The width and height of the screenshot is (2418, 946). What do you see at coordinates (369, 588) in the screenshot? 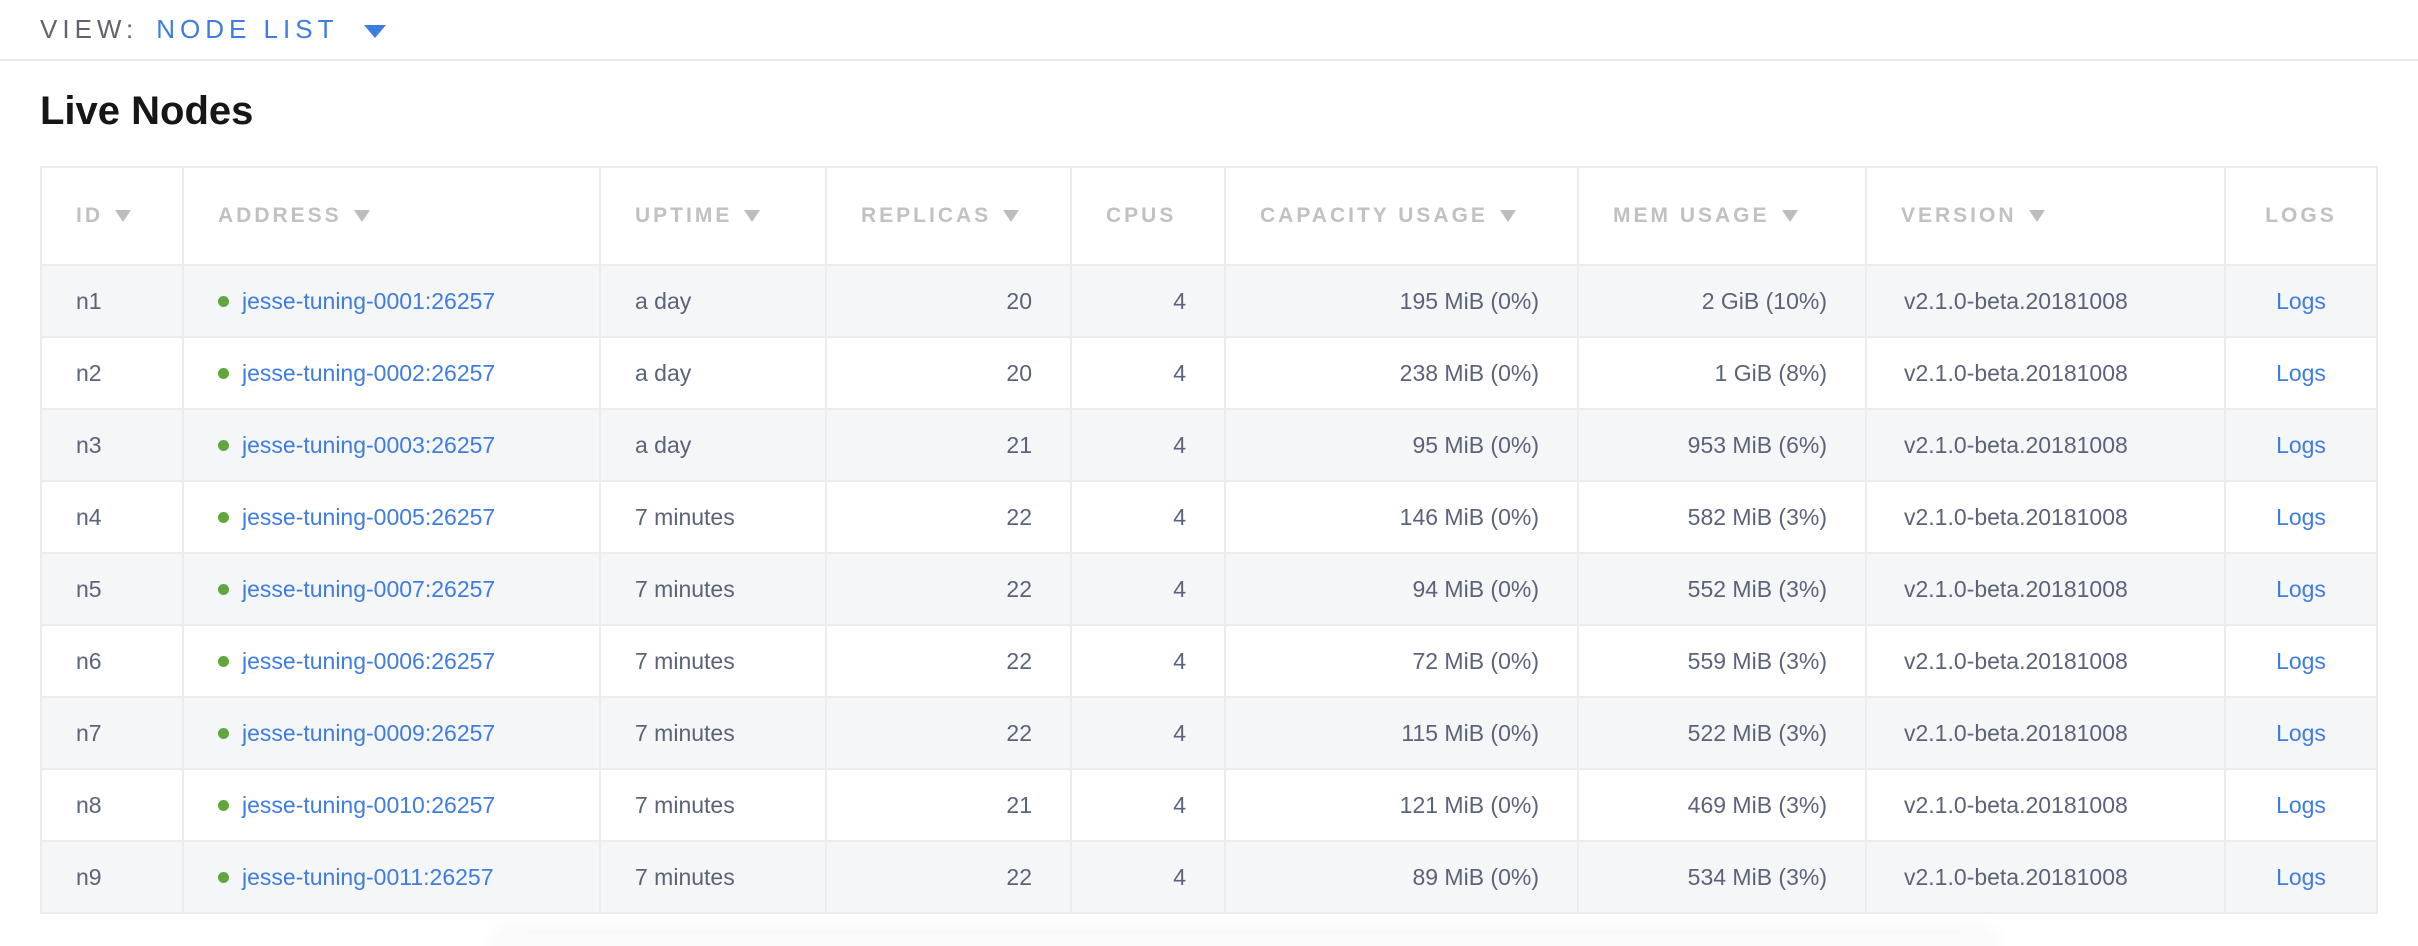
I see `node-address-link: jesse-tuning-0007:26257` at bounding box center [369, 588].